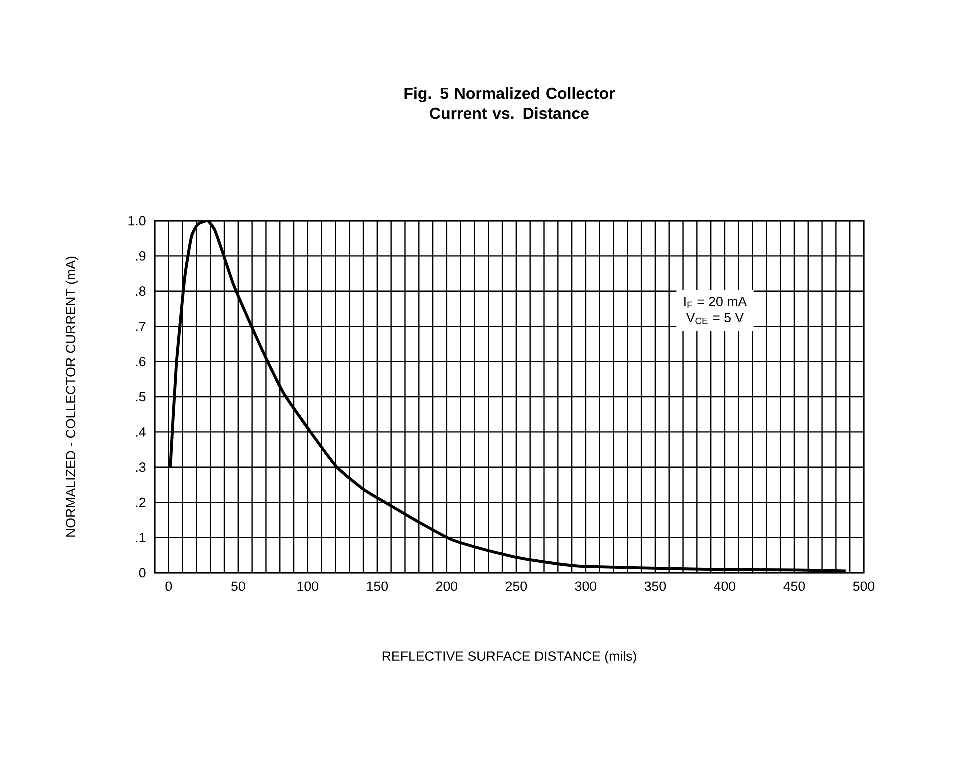 The height and width of the screenshot is (774, 954). I want to click on y-tick-label: .7, so click(141, 327).